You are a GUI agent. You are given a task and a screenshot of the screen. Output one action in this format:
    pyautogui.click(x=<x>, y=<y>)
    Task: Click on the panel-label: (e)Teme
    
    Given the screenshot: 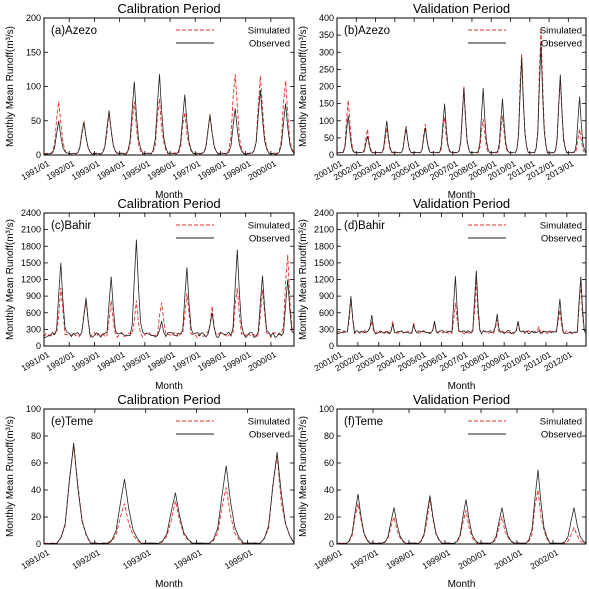 What is the action you would take?
    pyautogui.click(x=72, y=422)
    